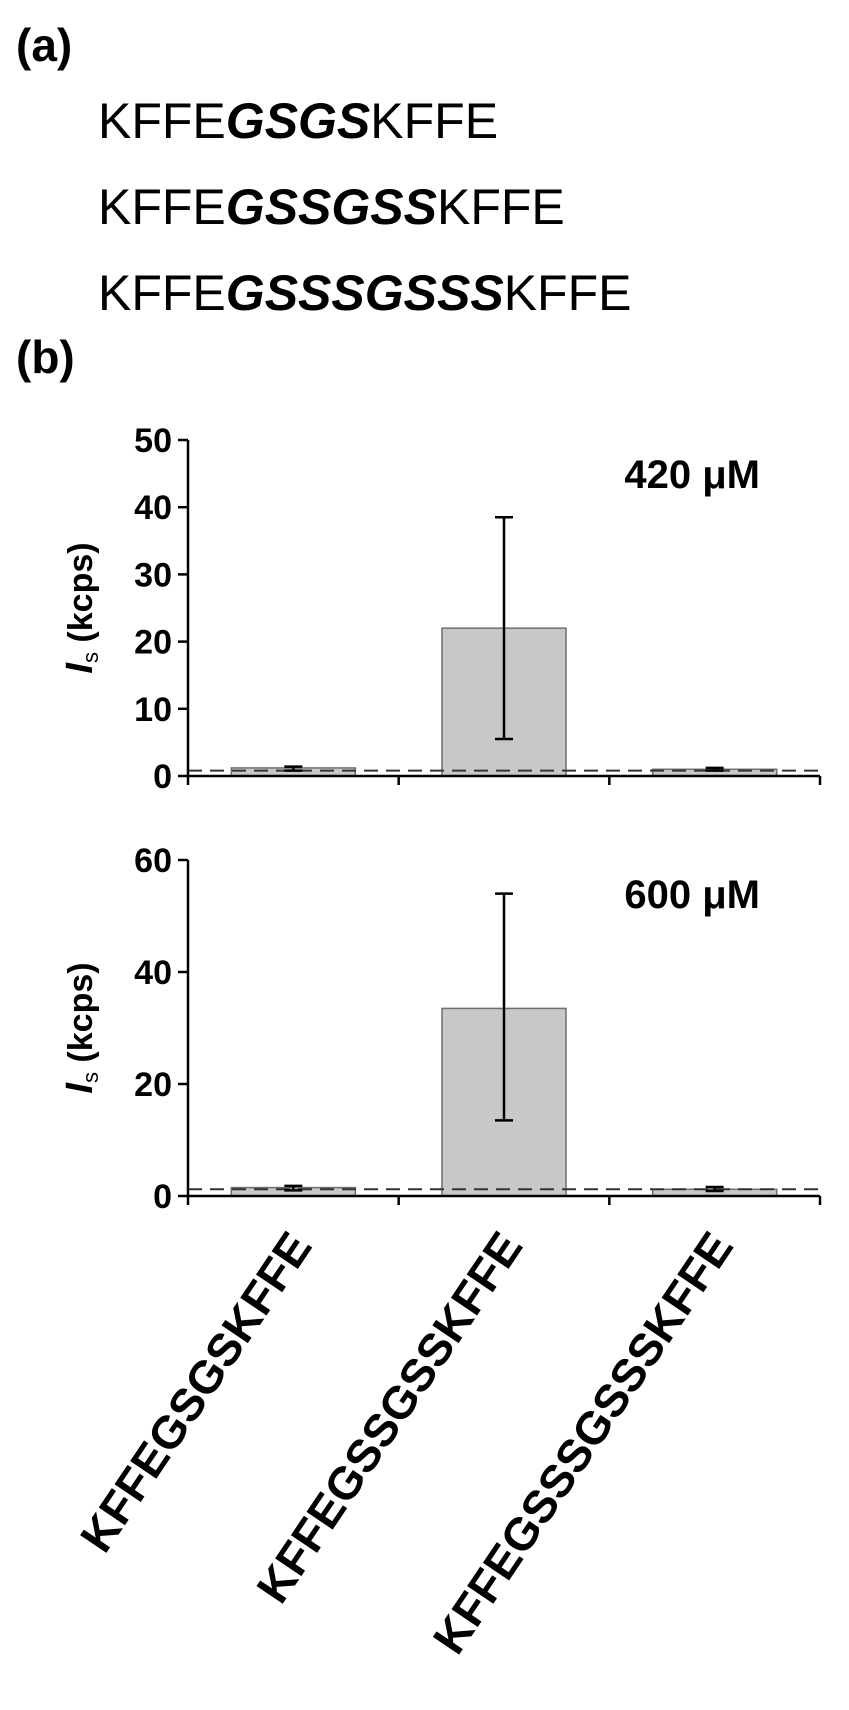  I want to click on sequence-line: KFFEGSSGSSKFFE, so click(331, 207).